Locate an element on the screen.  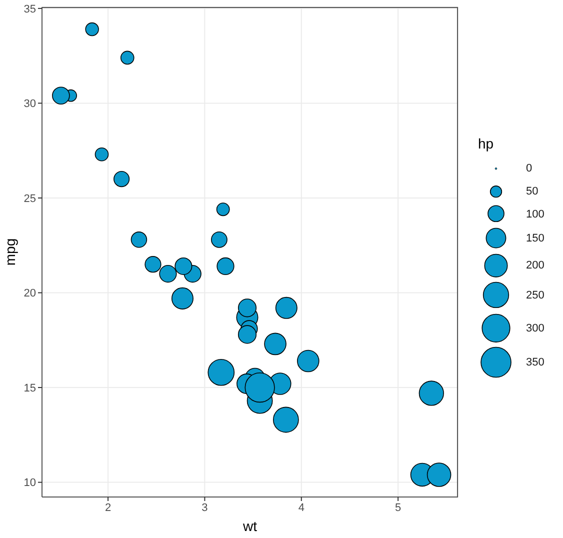
legend-label: 250 is located at coordinates (535, 295).